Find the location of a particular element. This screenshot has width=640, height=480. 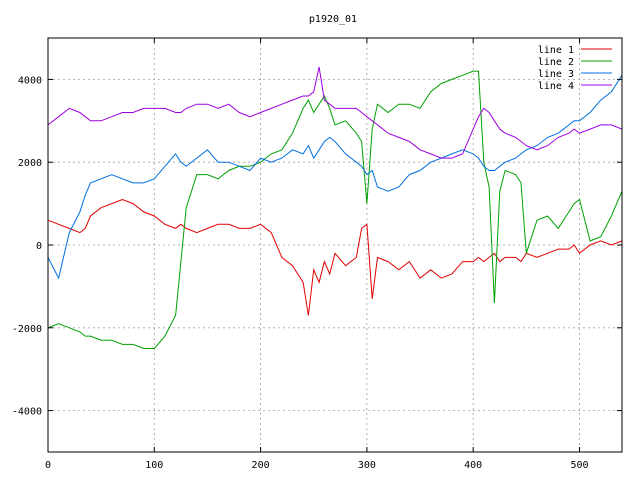

x-tick-label: 300 is located at coordinates (367, 465).